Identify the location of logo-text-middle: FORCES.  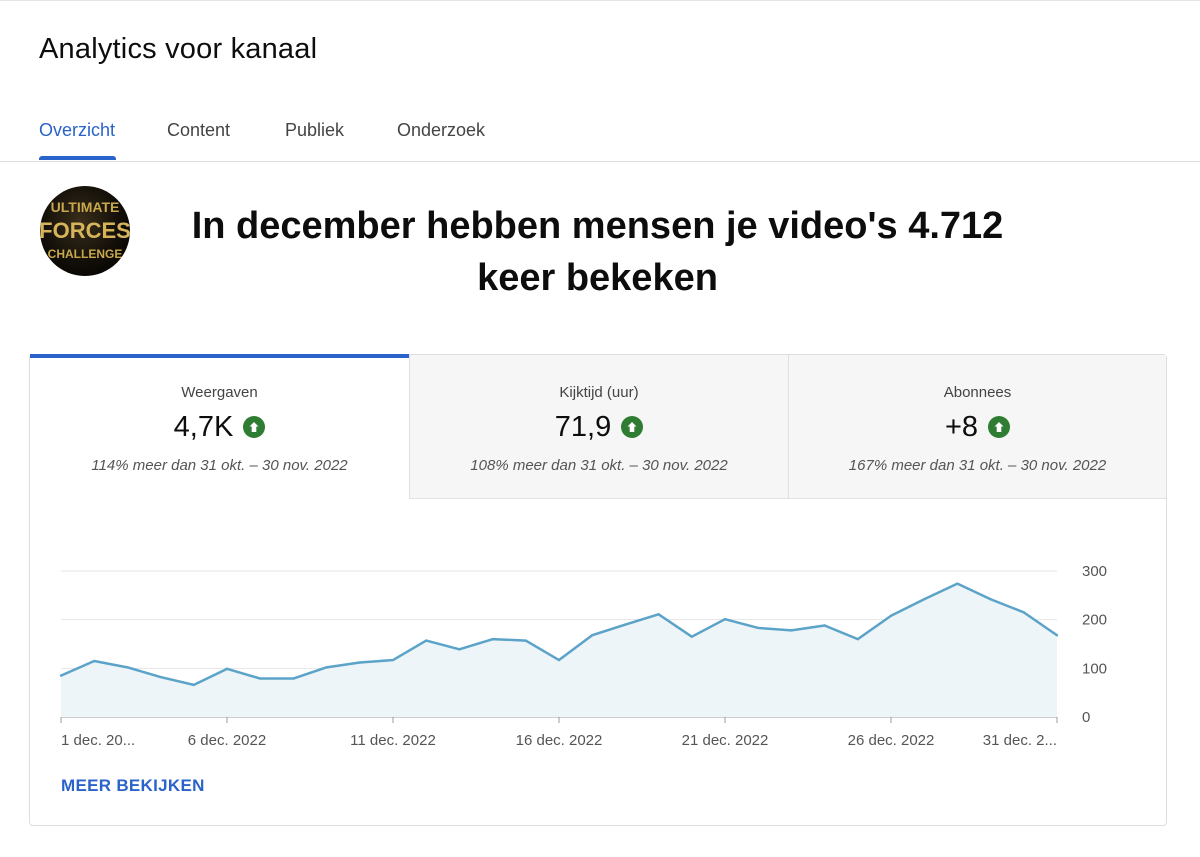
(85, 230).